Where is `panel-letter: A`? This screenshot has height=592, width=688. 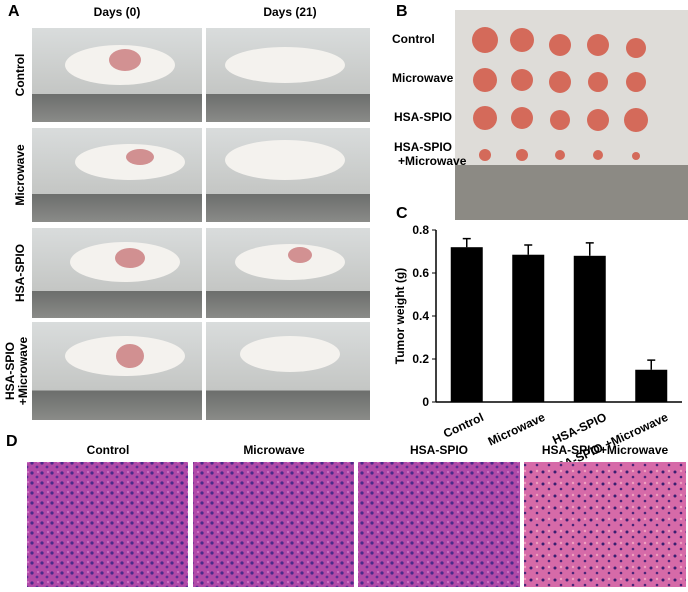
panel-letter: A is located at coordinates (14, 11).